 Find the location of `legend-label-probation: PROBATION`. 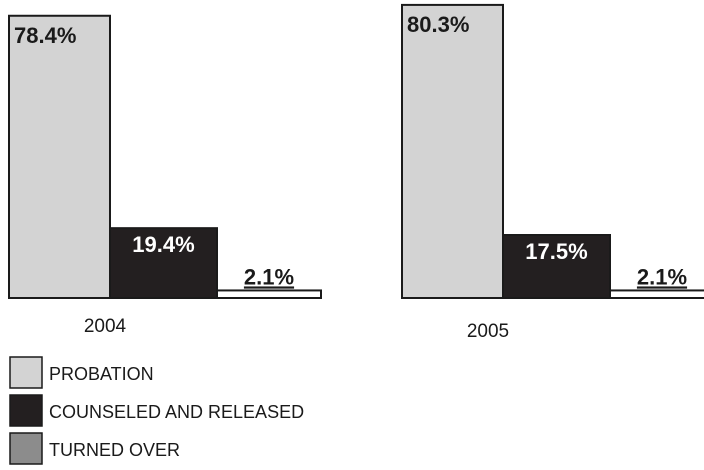

legend-label-probation: PROBATION is located at coordinates (101, 374).